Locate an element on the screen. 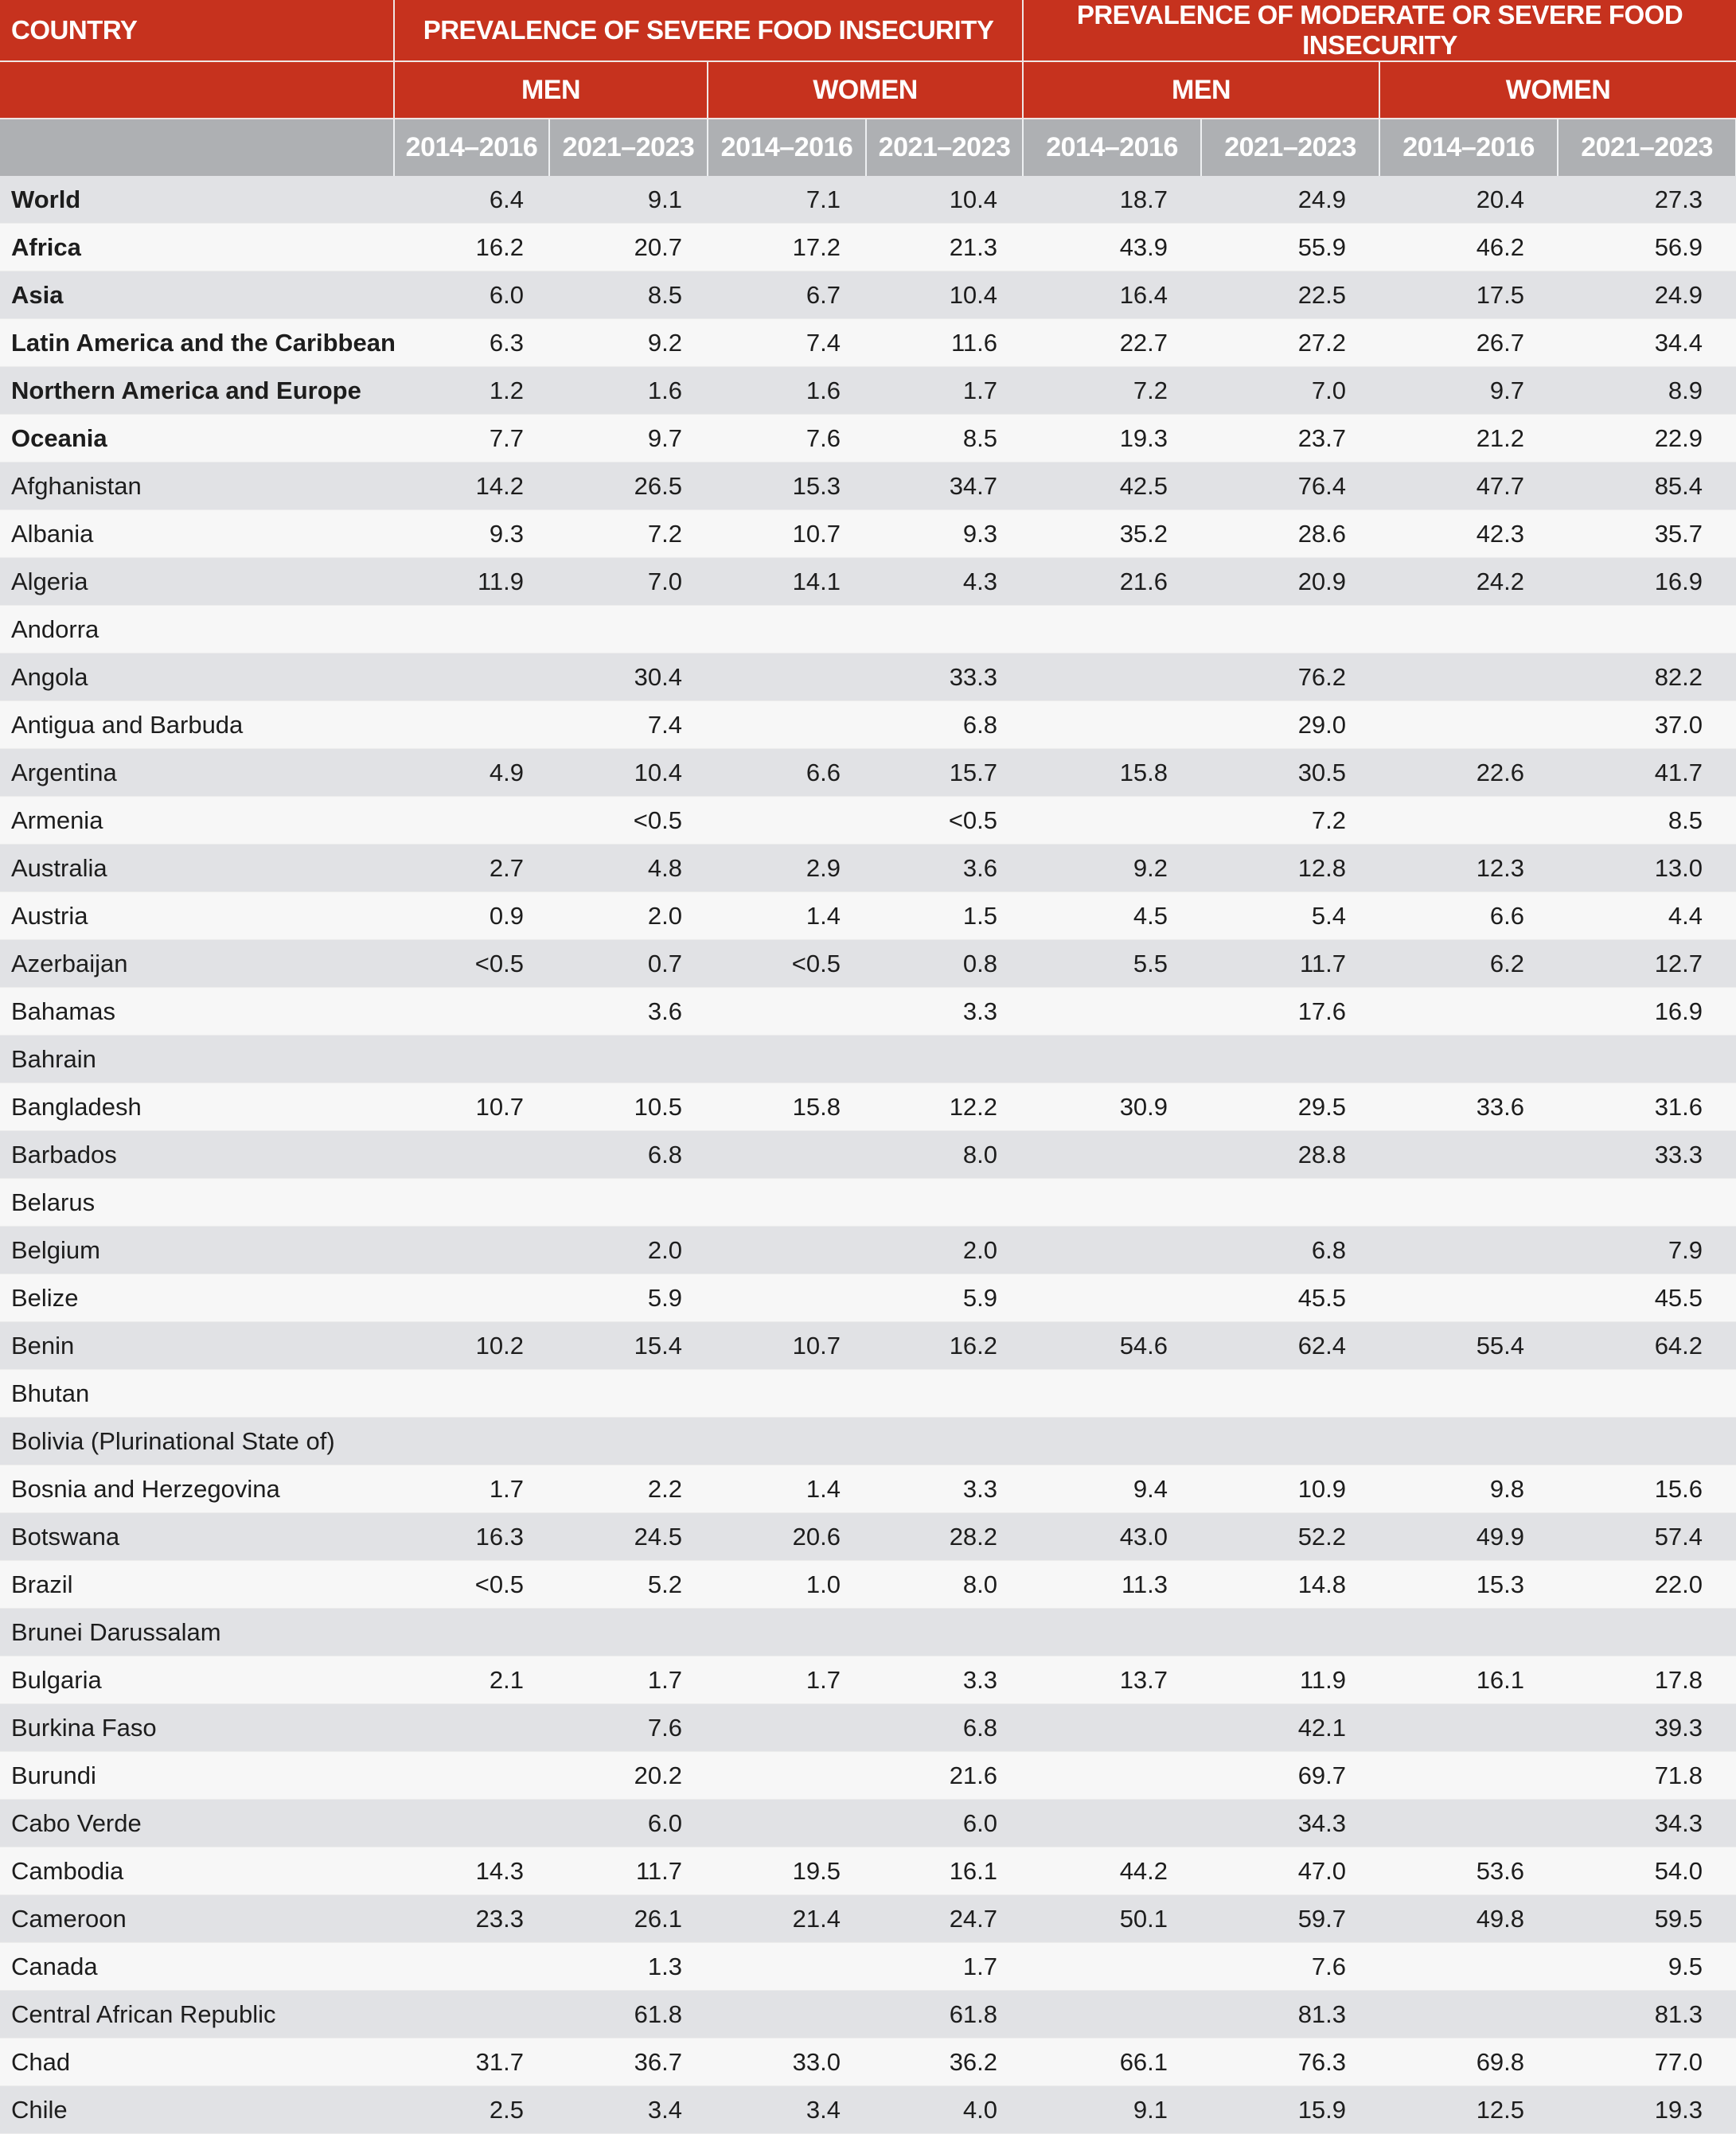 The image size is (1736, 2134). value-cell: 2.2 is located at coordinates (628, 1489).